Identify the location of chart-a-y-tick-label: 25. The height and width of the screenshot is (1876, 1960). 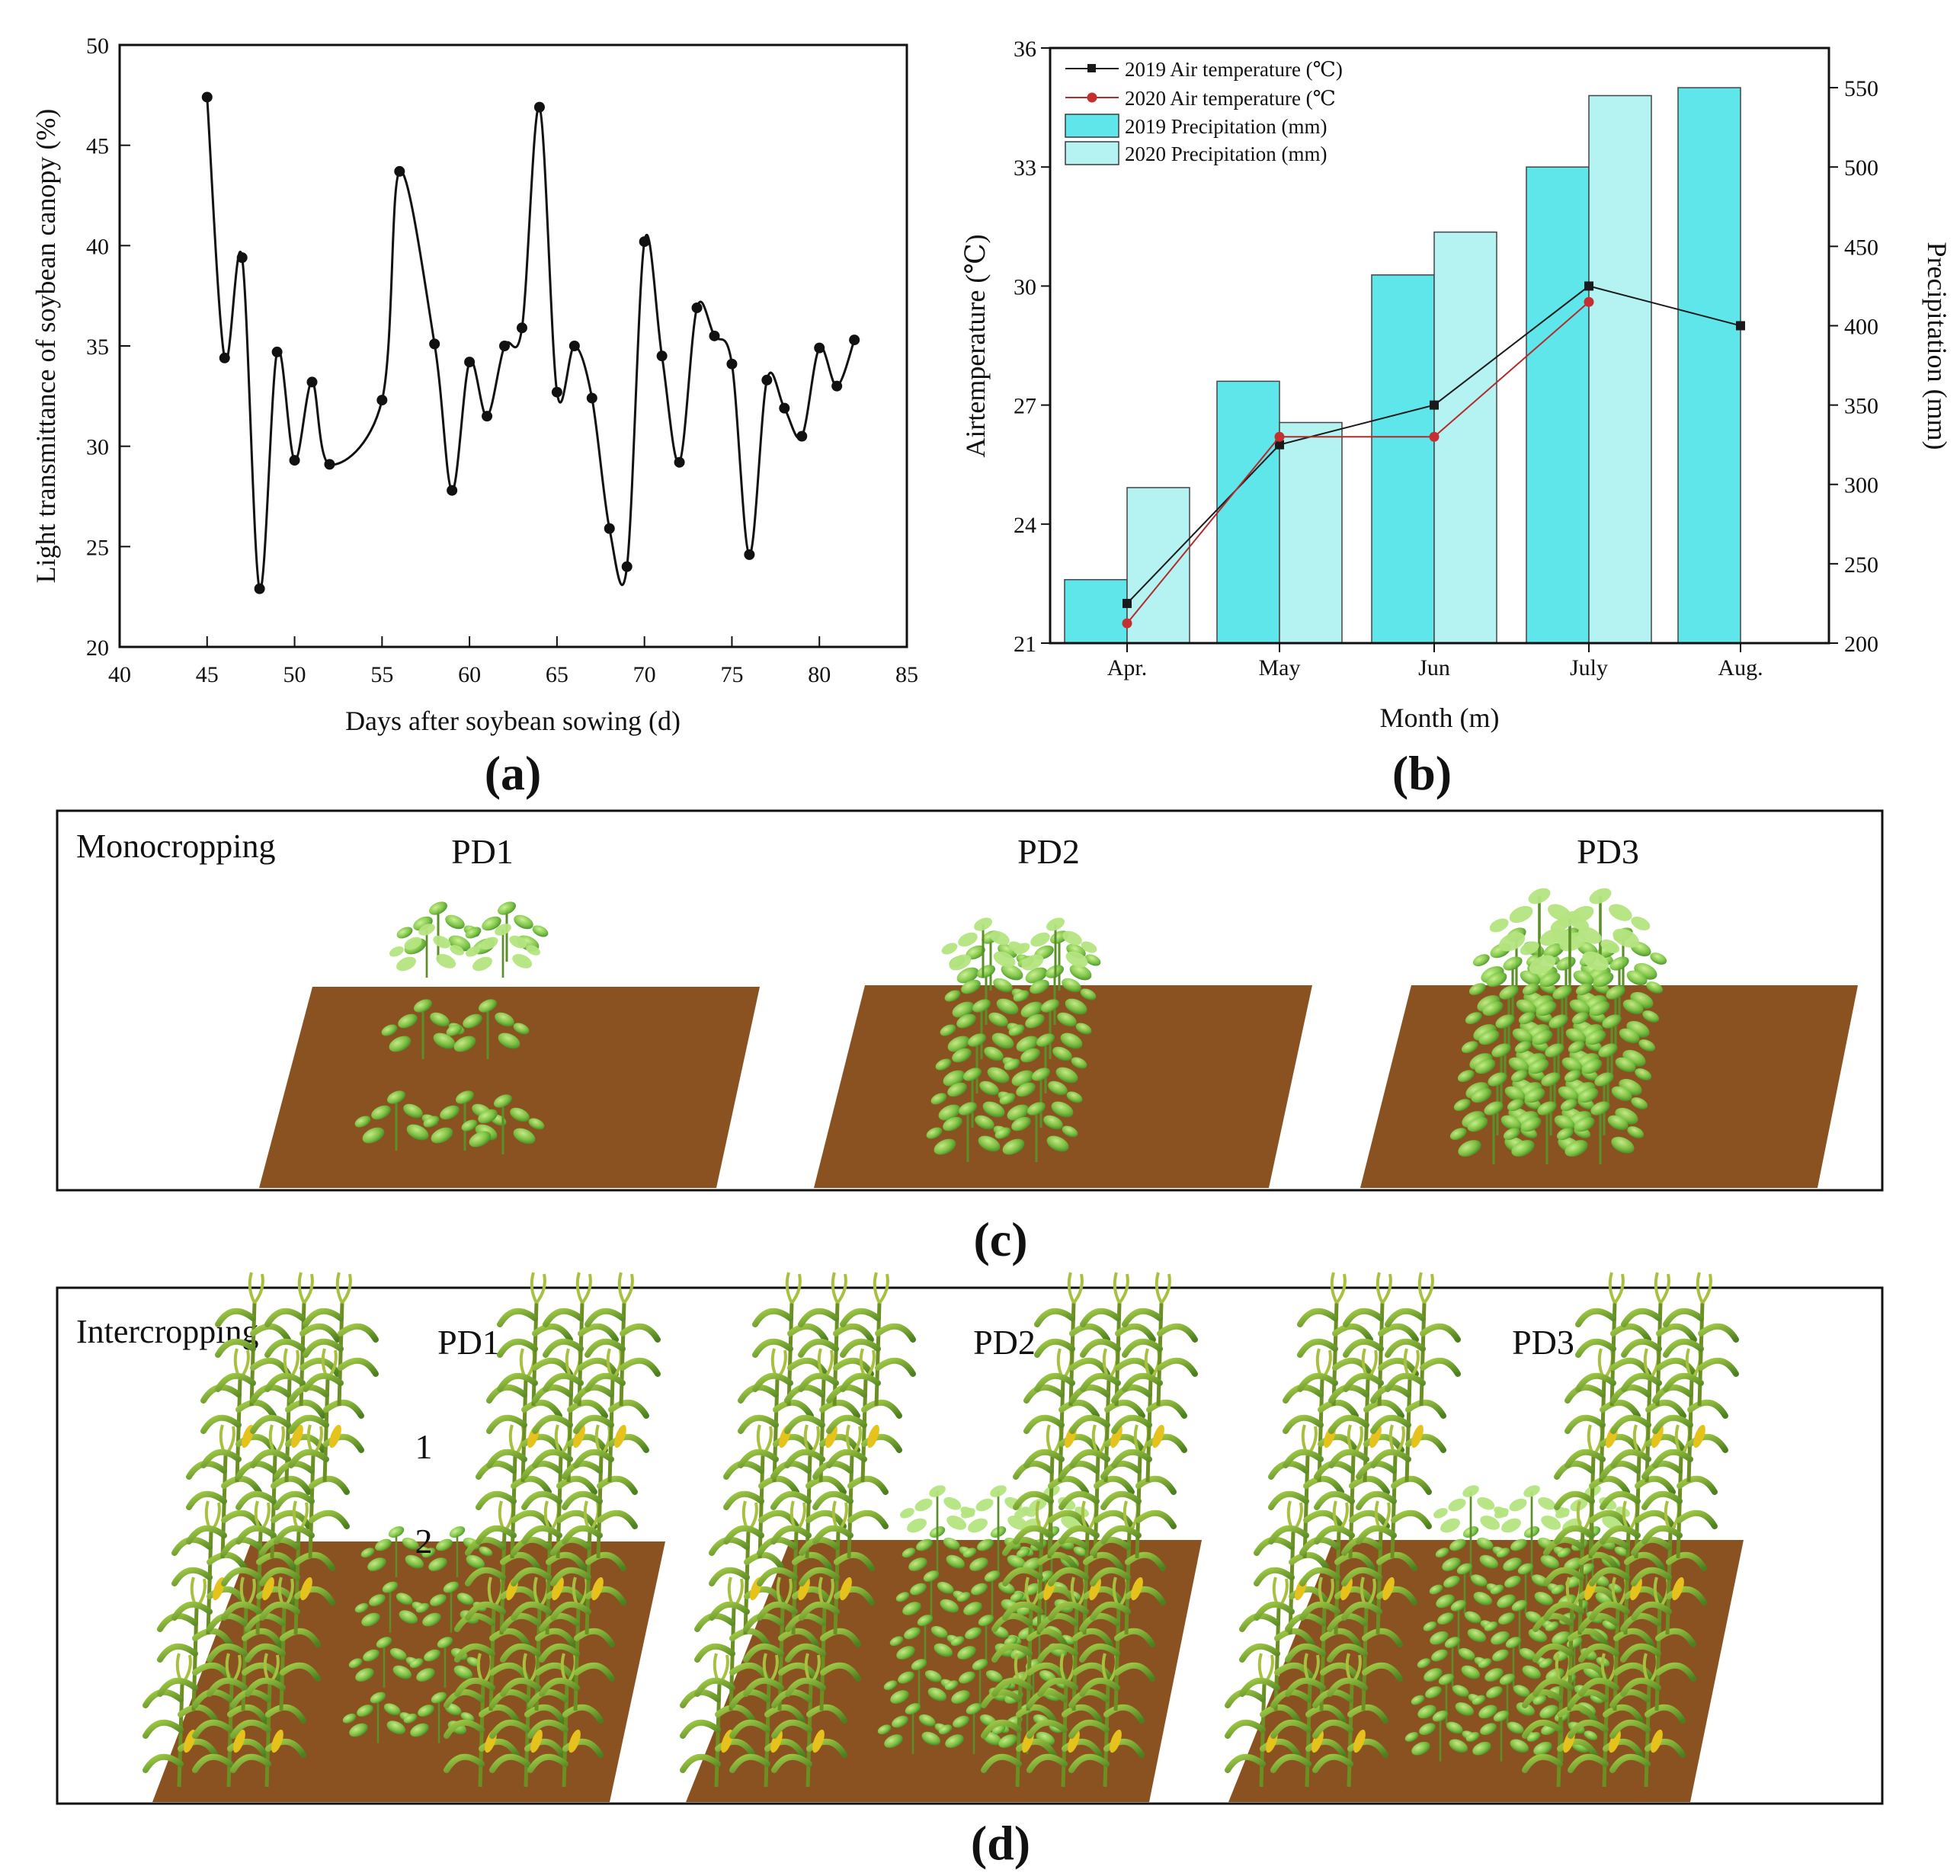
(97, 547).